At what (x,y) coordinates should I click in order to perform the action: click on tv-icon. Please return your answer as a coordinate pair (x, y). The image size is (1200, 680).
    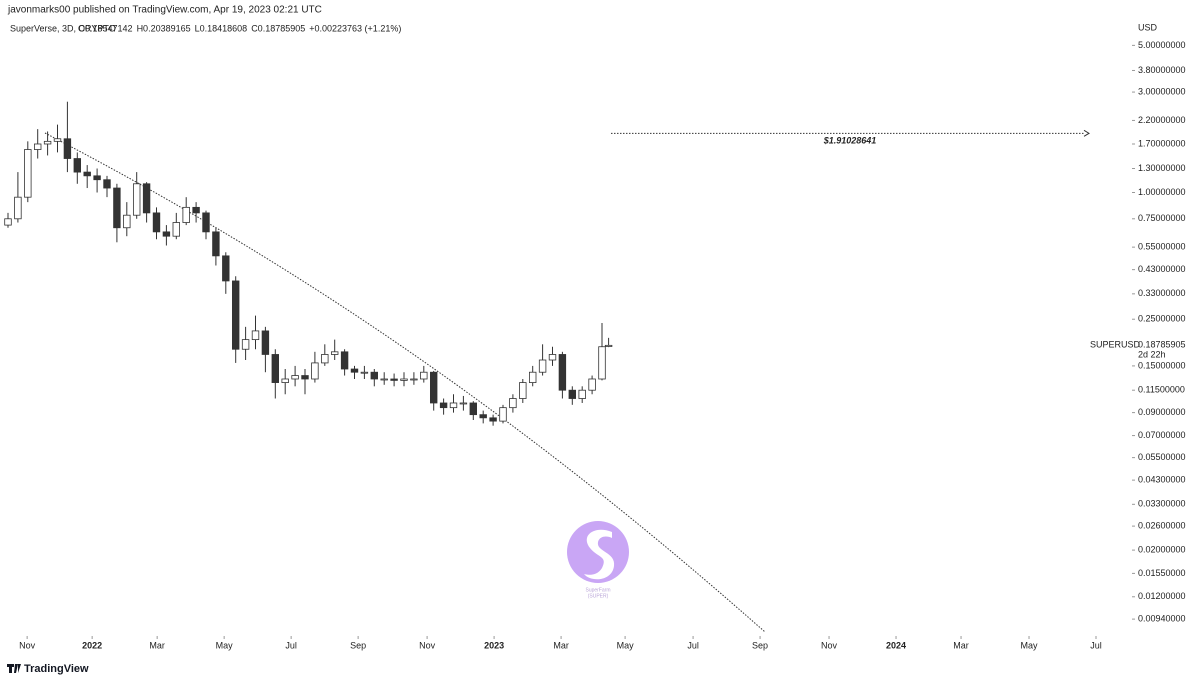
    Looking at the image, I should click on (14, 668).